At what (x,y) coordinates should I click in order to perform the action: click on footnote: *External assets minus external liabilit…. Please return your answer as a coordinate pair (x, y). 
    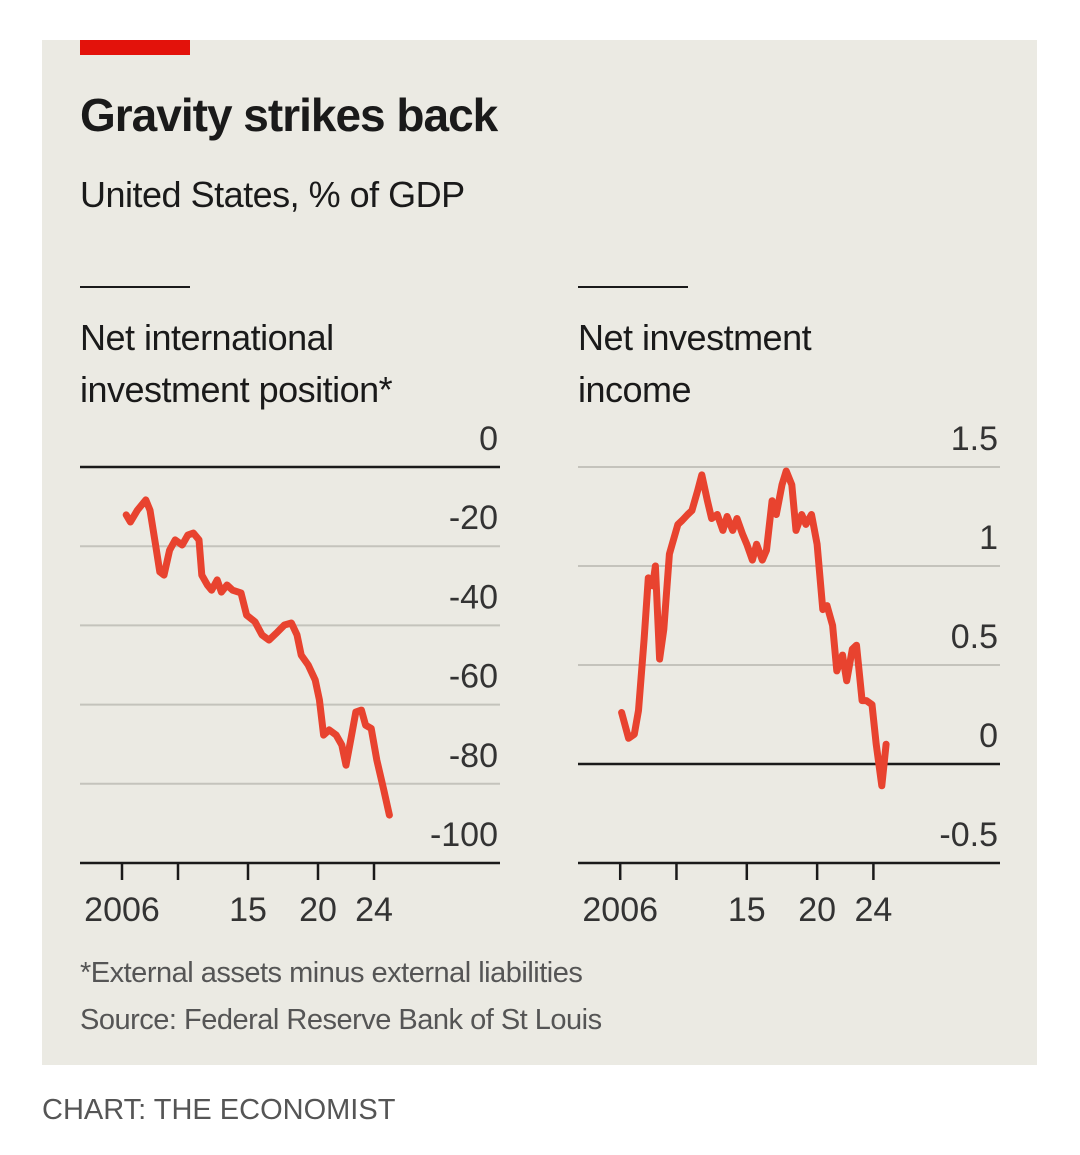
    Looking at the image, I should click on (331, 973).